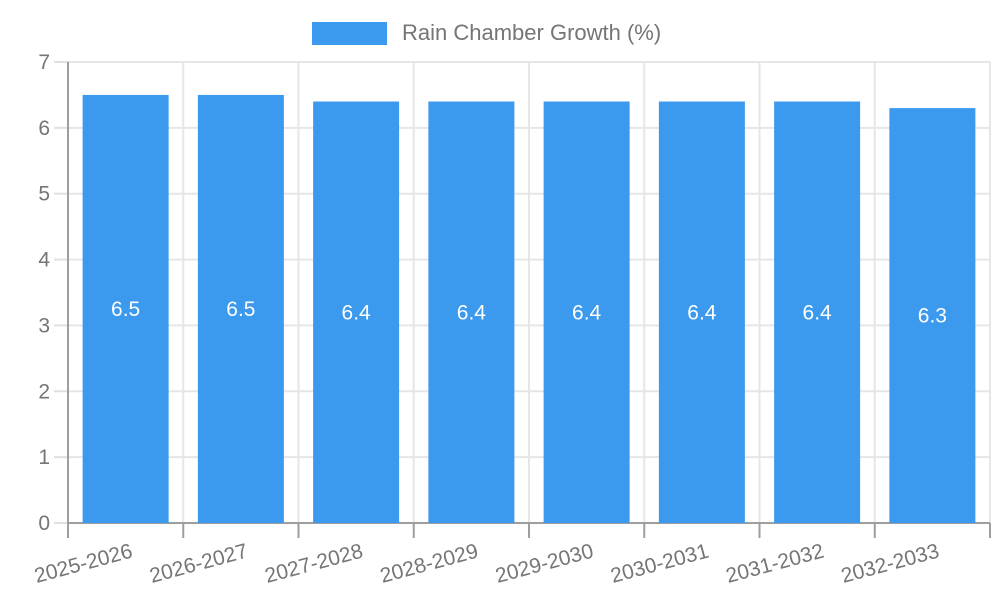 Image resolution: width=1000 pixels, height=600 pixels. Describe the element at coordinates (44, 62) in the screenshot. I see `y-tick-label: 7` at that location.